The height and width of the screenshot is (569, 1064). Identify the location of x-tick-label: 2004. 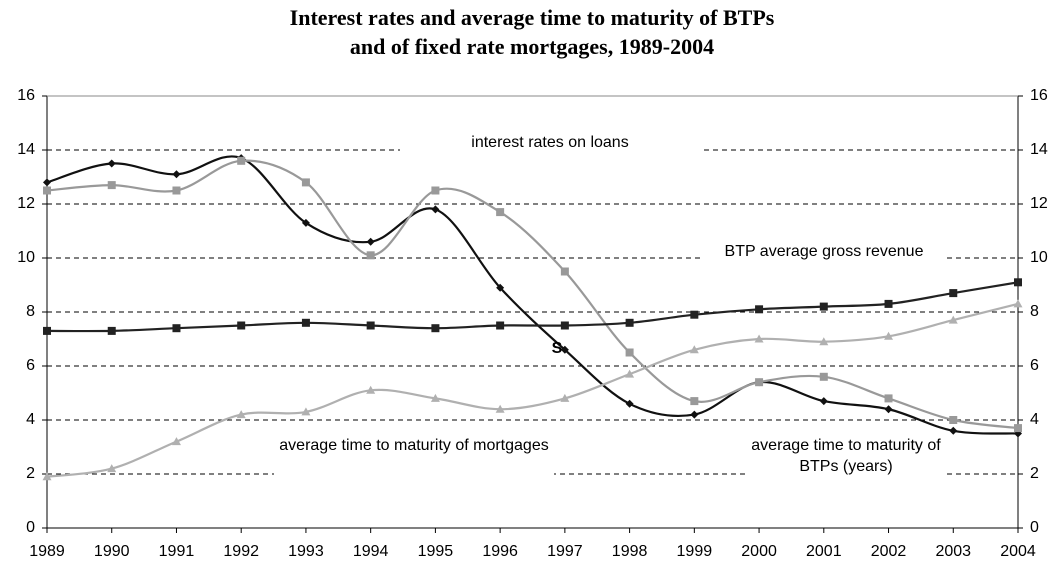
(1018, 551).